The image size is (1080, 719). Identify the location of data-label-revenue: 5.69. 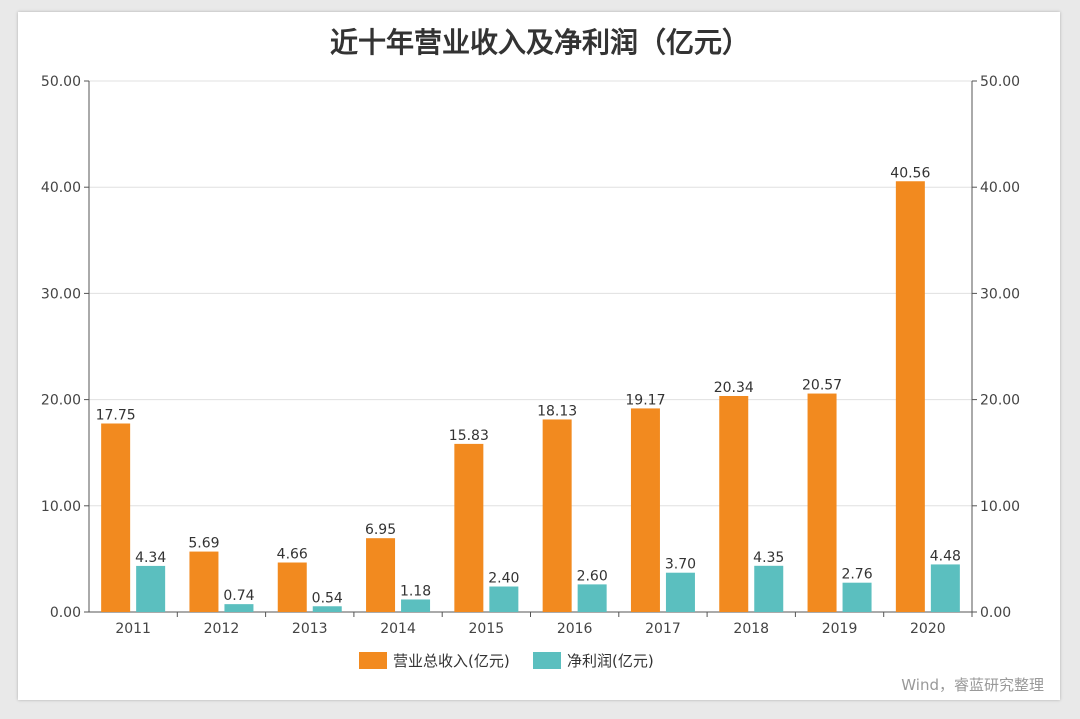
(203, 544).